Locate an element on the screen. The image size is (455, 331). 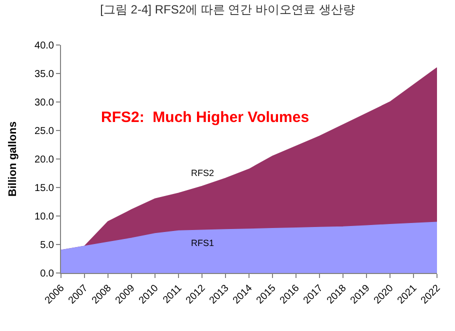
y-tick-label: 35.0 is located at coordinates (44, 74).